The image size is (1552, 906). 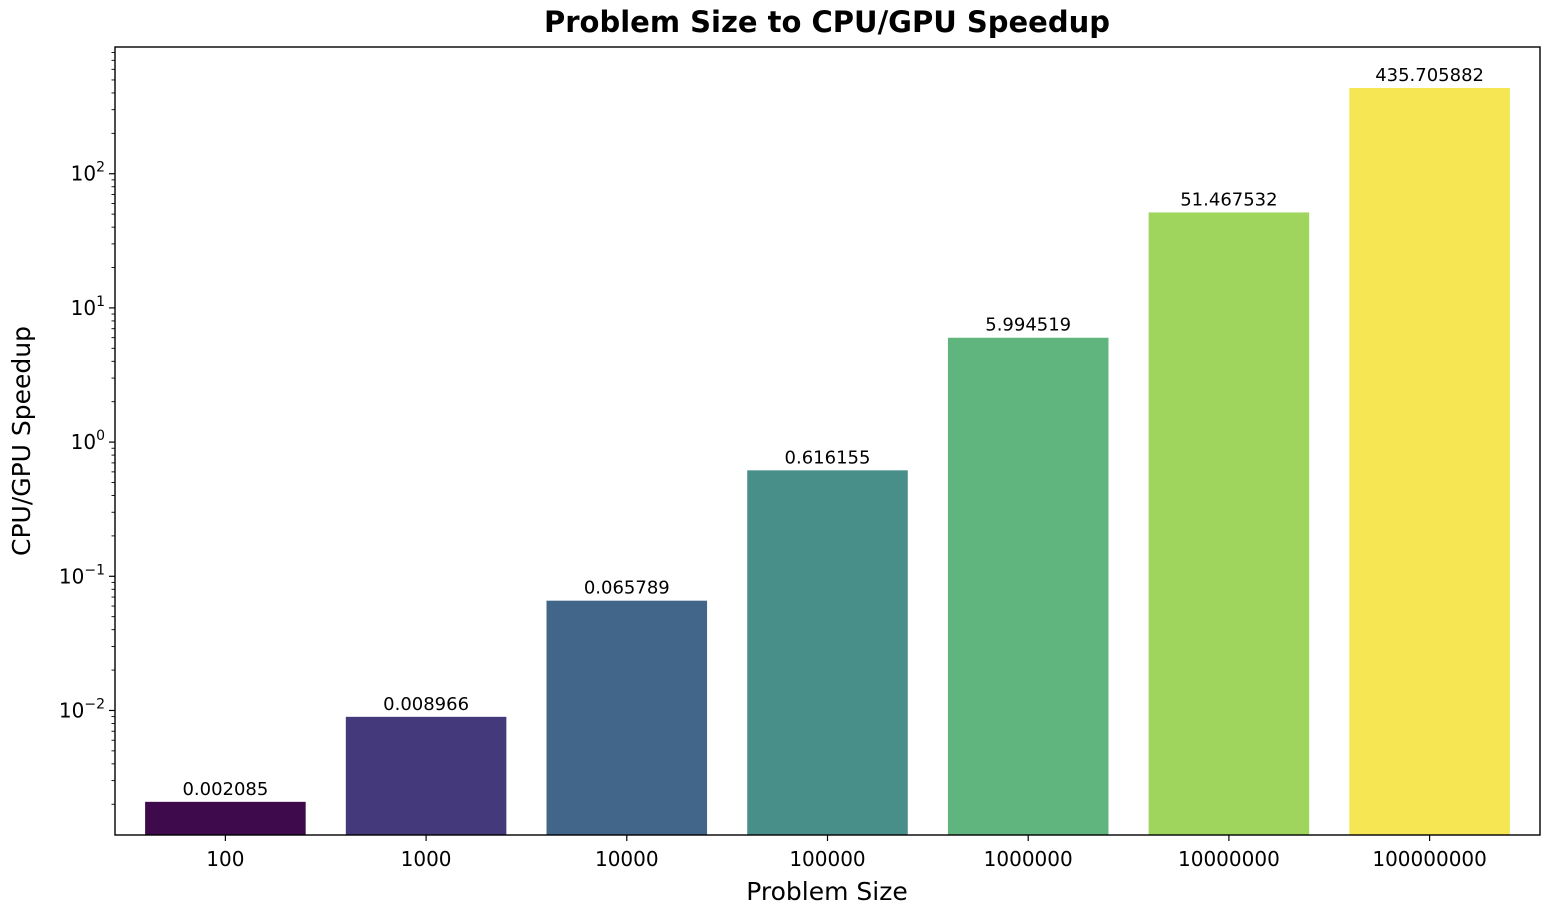 What do you see at coordinates (82, 575) in the screenshot?
I see `y-tick-label: 10⁻¹` at bounding box center [82, 575].